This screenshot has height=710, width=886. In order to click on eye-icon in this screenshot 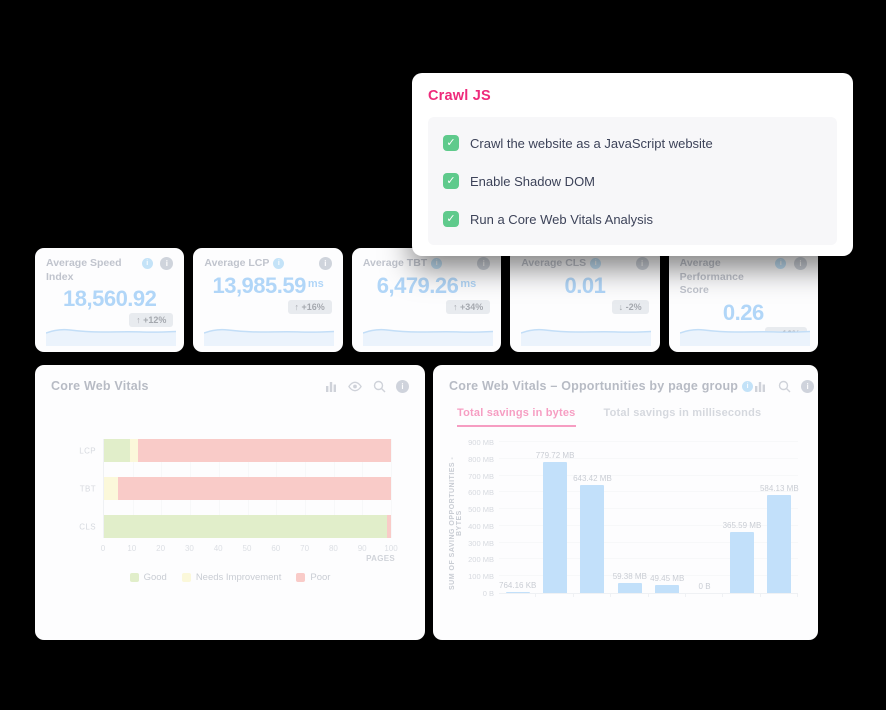, I will do `click(355, 386)`.